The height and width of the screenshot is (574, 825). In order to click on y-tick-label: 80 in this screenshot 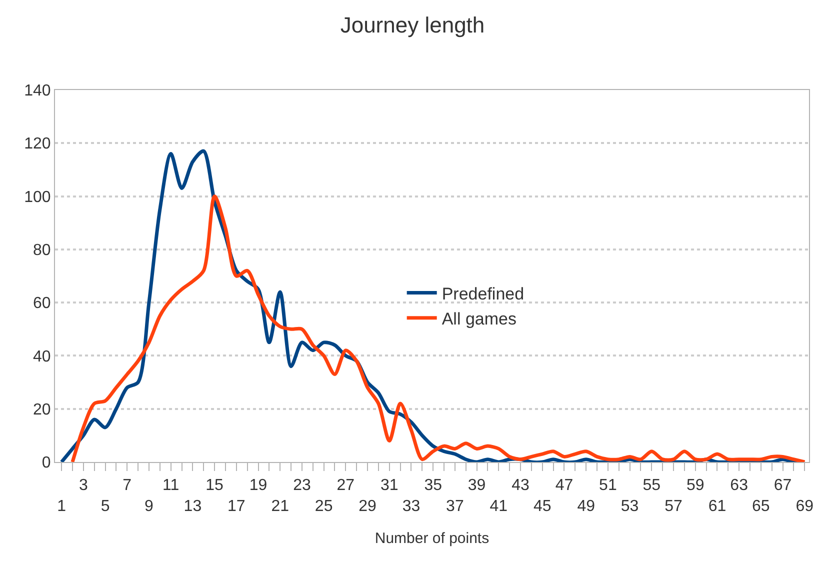, I will do `click(42, 251)`.